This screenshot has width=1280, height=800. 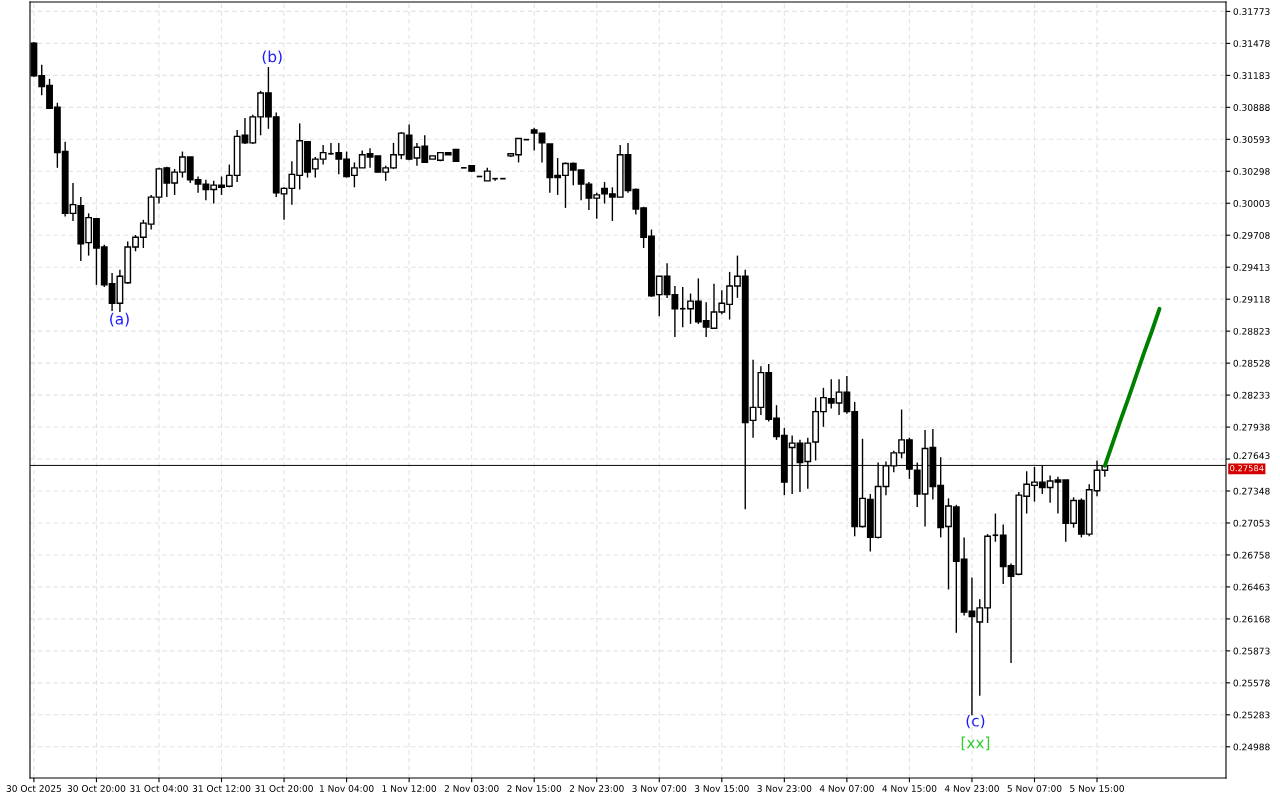 What do you see at coordinates (784, 788) in the screenshot?
I see `x-tick-label: 3 Nov 23:00` at bounding box center [784, 788].